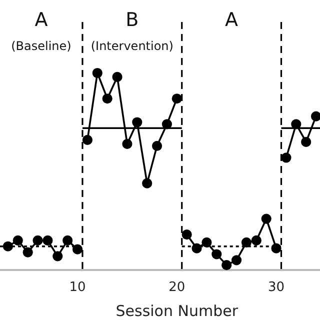 This screenshot has width=320, height=320. I want to click on text: (Baseline), so click(41, 46).